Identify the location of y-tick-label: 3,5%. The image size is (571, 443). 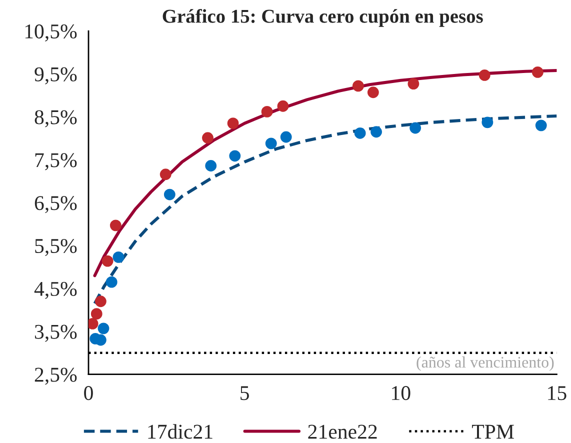
(55, 333).